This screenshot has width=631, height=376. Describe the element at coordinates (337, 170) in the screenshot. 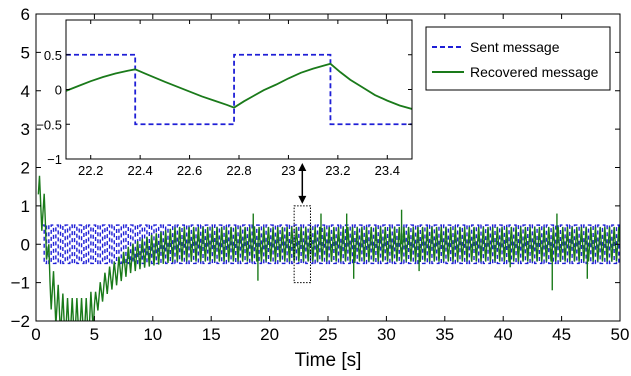

I see `inset-x-tick-label-5: 23.2` at that location.